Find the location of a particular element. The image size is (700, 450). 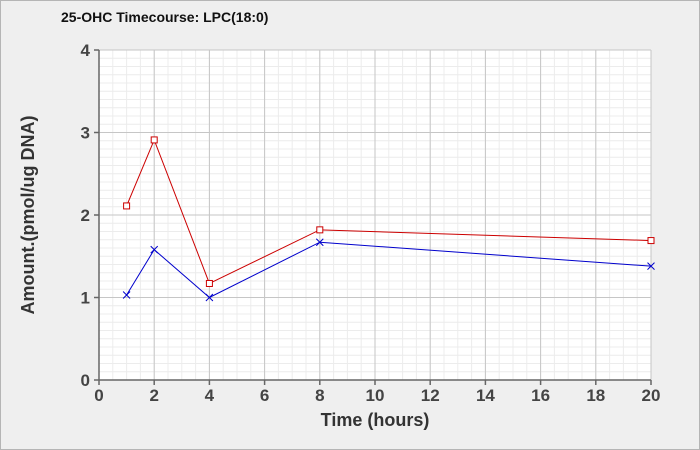

x-tick-label: 12 is located at coordinates (430, 395).